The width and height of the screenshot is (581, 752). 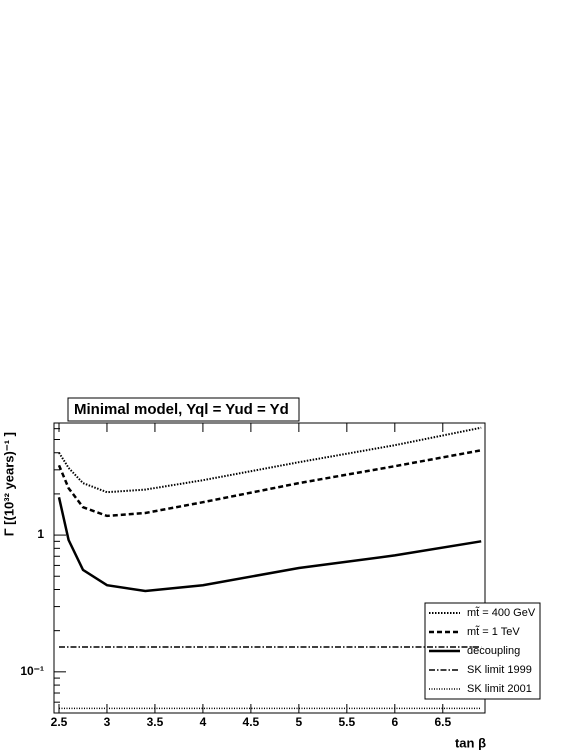 I want to click on x-tick-label: 3, so click(x=107, y=722).